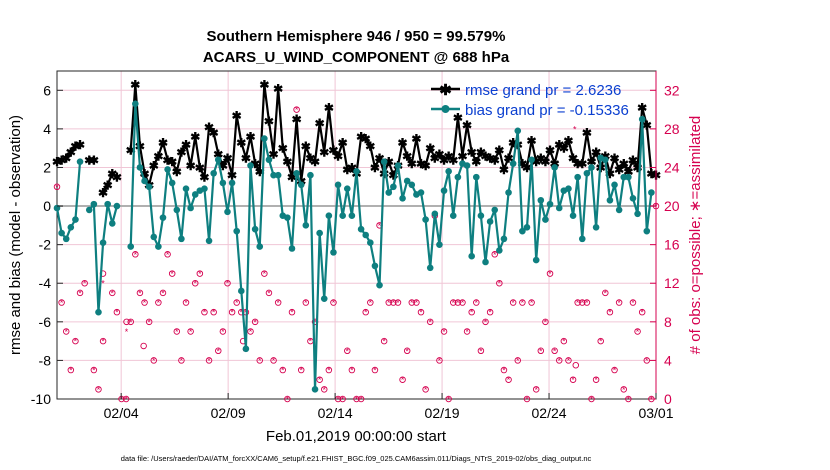 This screenshot has height=470, width=830. What do you see at coordinates (668, 360) in the screenshot?
I see `y-right-tick-label: 4` at bounding box center [668, 360].